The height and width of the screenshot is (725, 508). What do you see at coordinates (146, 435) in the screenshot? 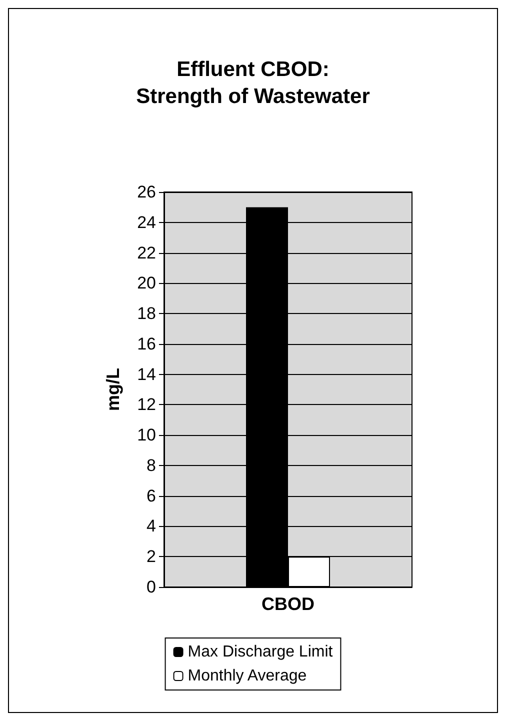
I see `y-tick-label: 10` at bounding box center [146, 435].